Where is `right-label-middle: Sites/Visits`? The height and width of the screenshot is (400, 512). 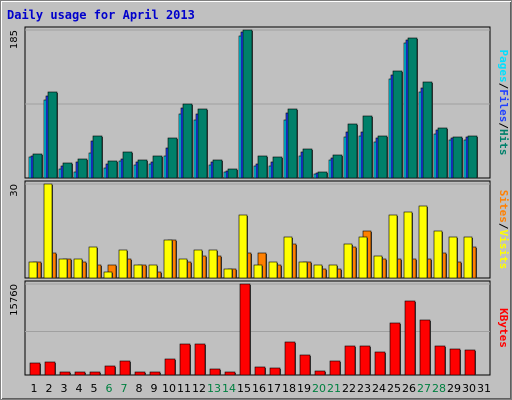
right-label-middle: Sites/Visits is located at coordinates (503, 230).